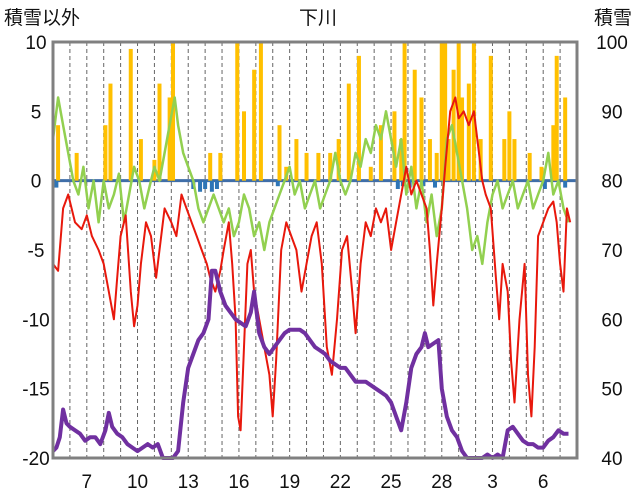 The image size is (636, 501). I want to click on y-left-tick-label: 10, so click(35, 43).